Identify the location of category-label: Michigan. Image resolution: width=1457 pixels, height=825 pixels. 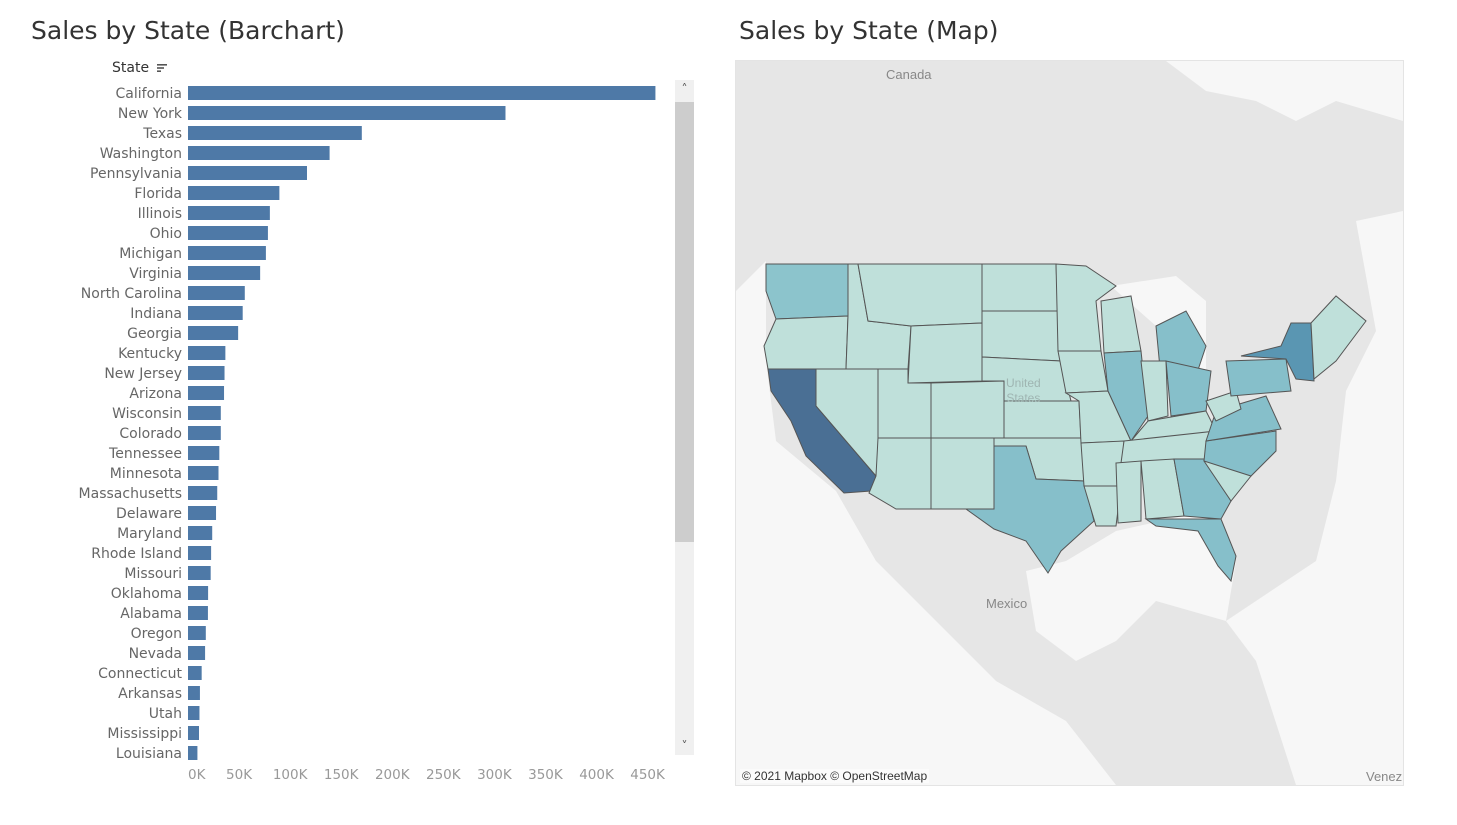
(150, 254).